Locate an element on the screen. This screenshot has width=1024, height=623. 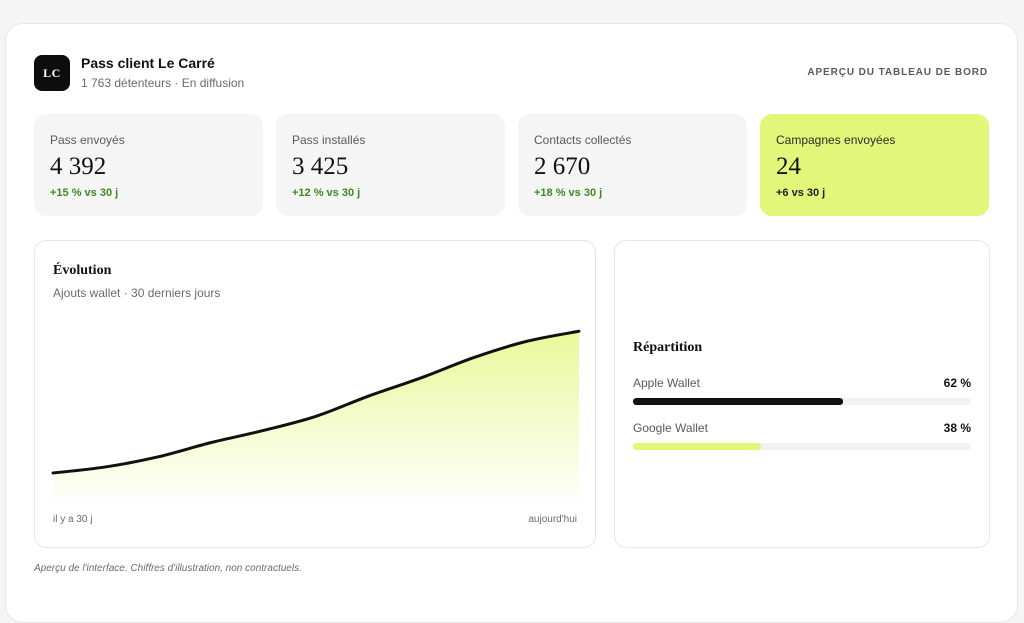
kpi-value: 3 425 is located at coordinates (320, 166).